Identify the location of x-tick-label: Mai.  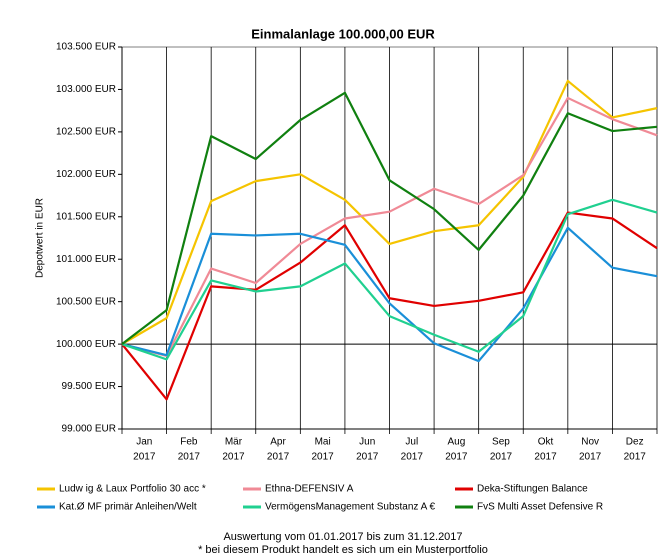
(323, 442).